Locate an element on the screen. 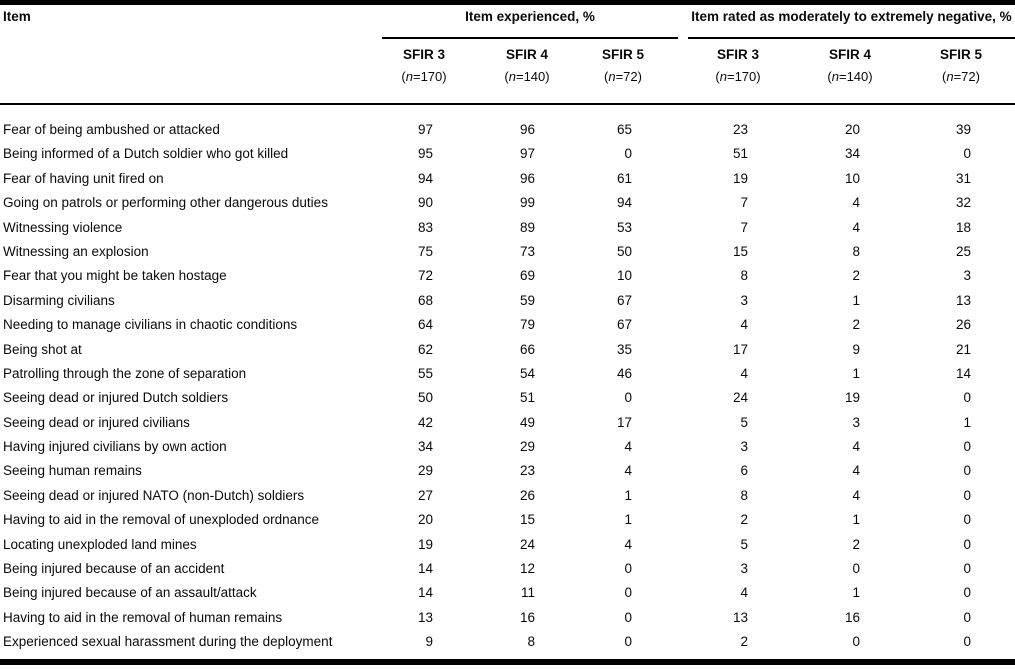  value-neg-sfir4: 19 is located at coordinates (852, 398).